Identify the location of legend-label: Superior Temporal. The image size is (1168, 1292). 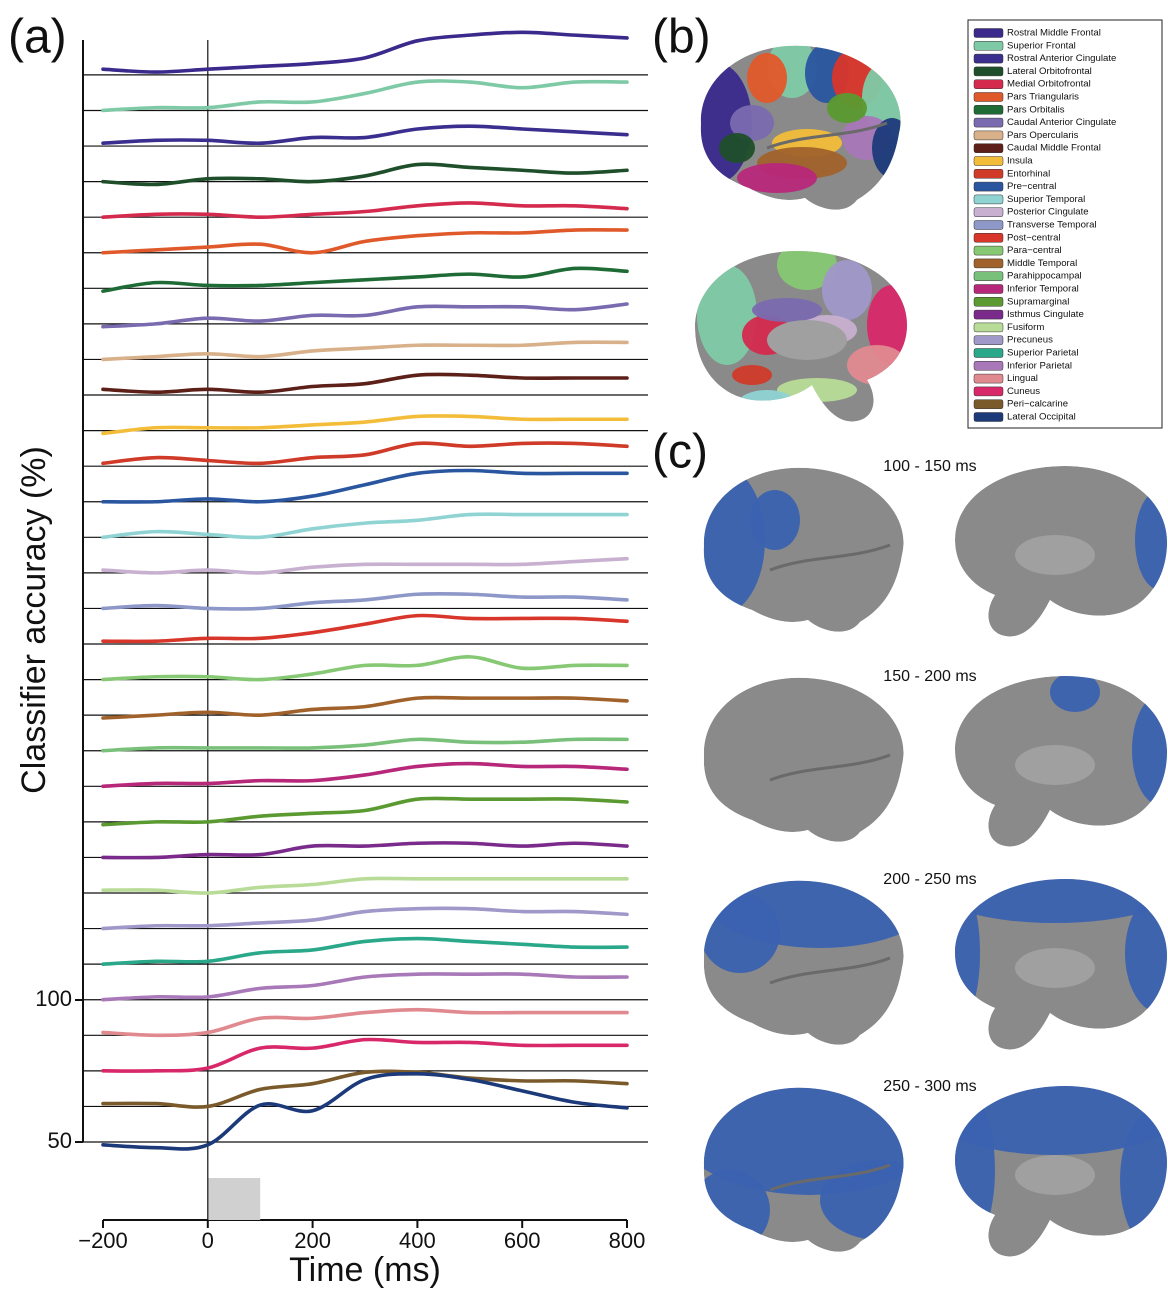
(1046, 199).